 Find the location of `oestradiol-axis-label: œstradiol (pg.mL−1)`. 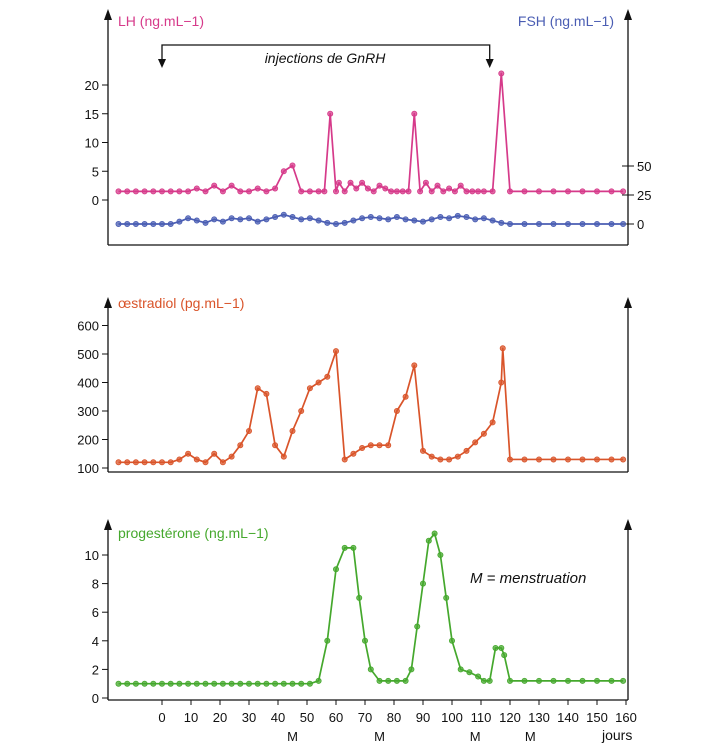

oestradiol-axis-label: œstradiol (pg.mL−1) is located at coordinates (181, 303).